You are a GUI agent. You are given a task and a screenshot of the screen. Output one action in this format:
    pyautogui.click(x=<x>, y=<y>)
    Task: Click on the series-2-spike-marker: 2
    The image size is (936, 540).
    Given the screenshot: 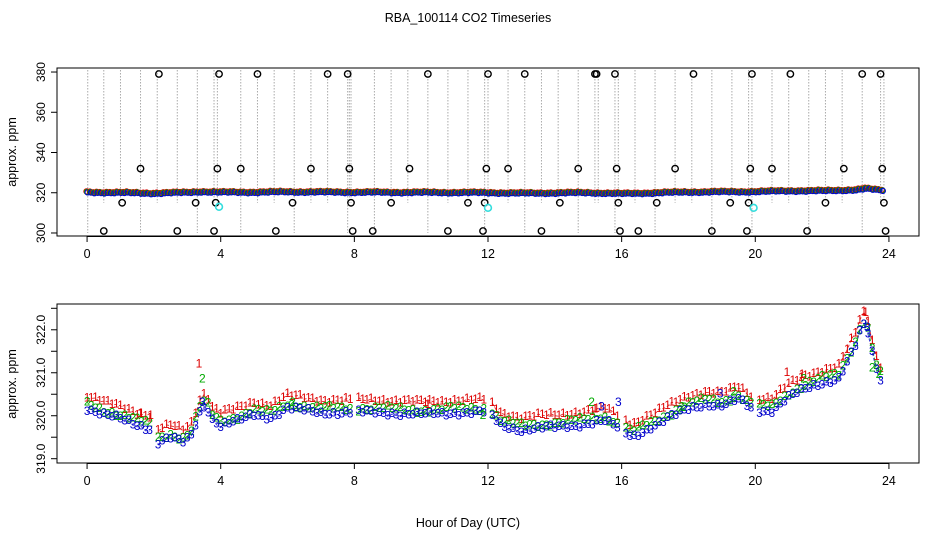 What is the action you would take?
    pyautogui.click(x=872, y=368)
    